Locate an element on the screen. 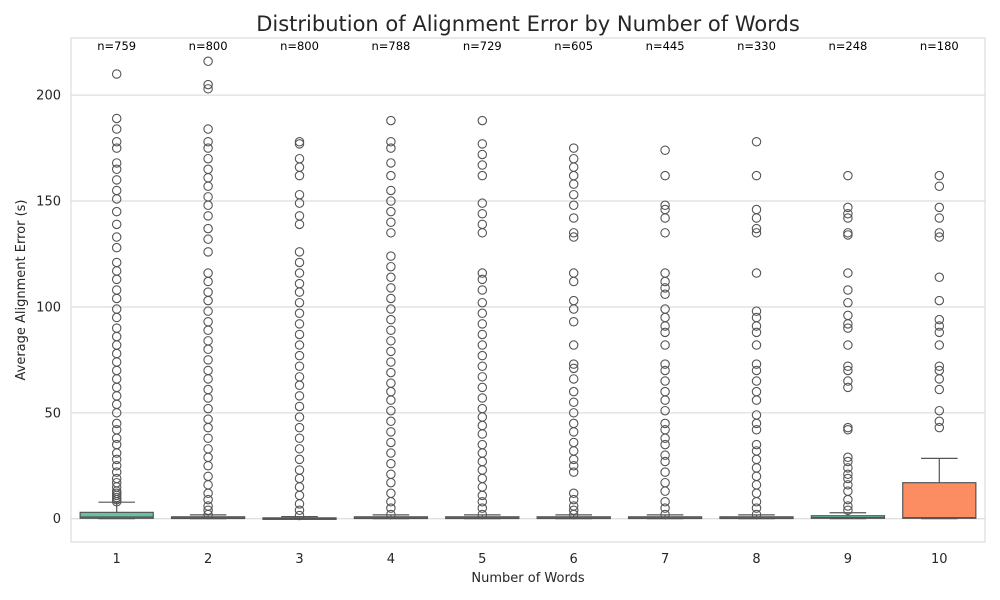 Image resolution: width=1000 pixels, height=600 pixels. y-axis-label: Average Alignment Error (s) is located at coordinates (21, 290).